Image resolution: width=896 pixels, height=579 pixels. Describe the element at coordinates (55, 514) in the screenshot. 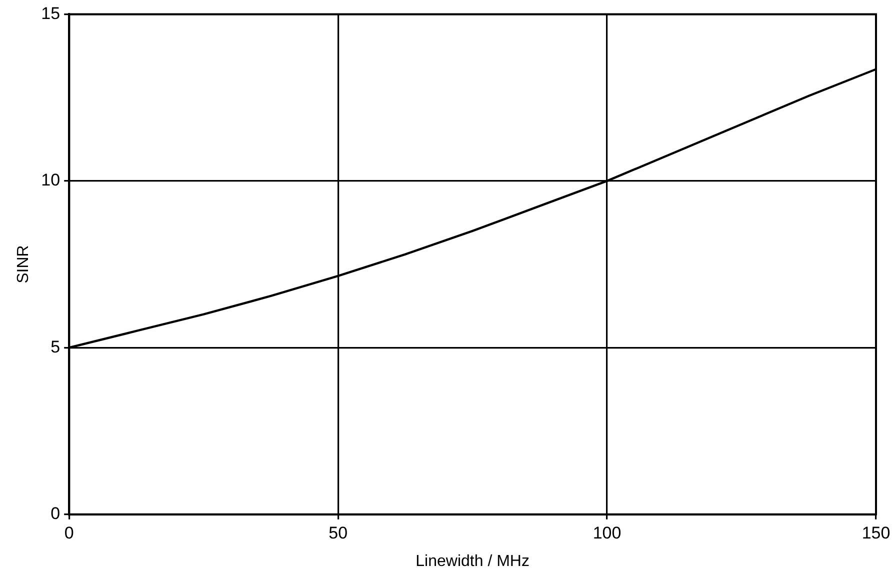

I see `y-tick-label: 0` at that location.